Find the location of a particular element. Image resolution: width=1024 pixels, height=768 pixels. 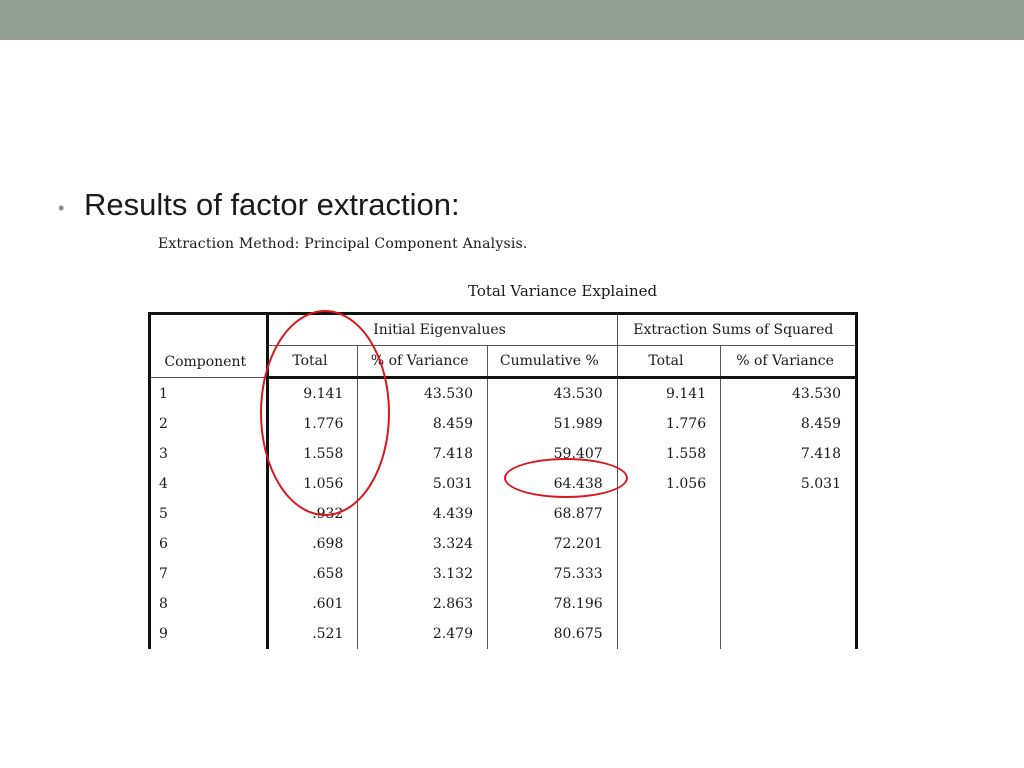

table-row: 4 1.056 5.031 64.438 1.056 5.031 is located at coordinates (503, 484).